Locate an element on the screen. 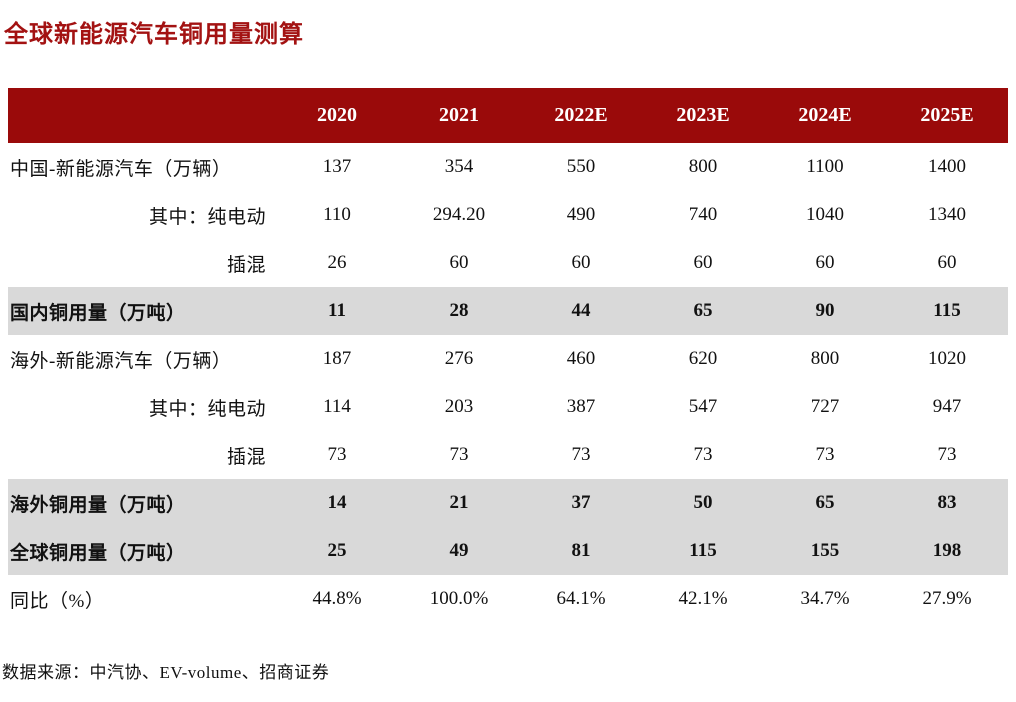 This screenshot has height=702, width=1016. header-year-2024e: 2024E is located at coordinates (825, 115).